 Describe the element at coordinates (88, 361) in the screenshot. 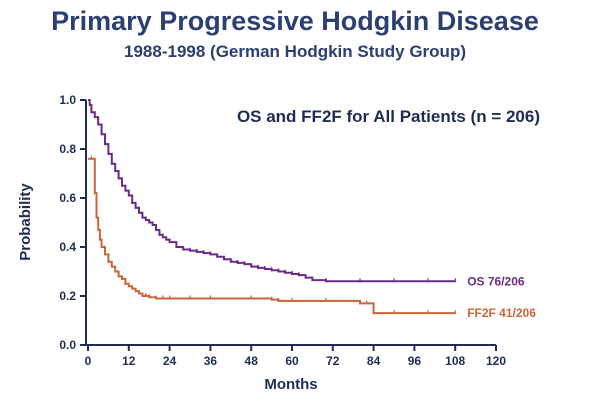

I see `x-tick-label: 0` at that location.